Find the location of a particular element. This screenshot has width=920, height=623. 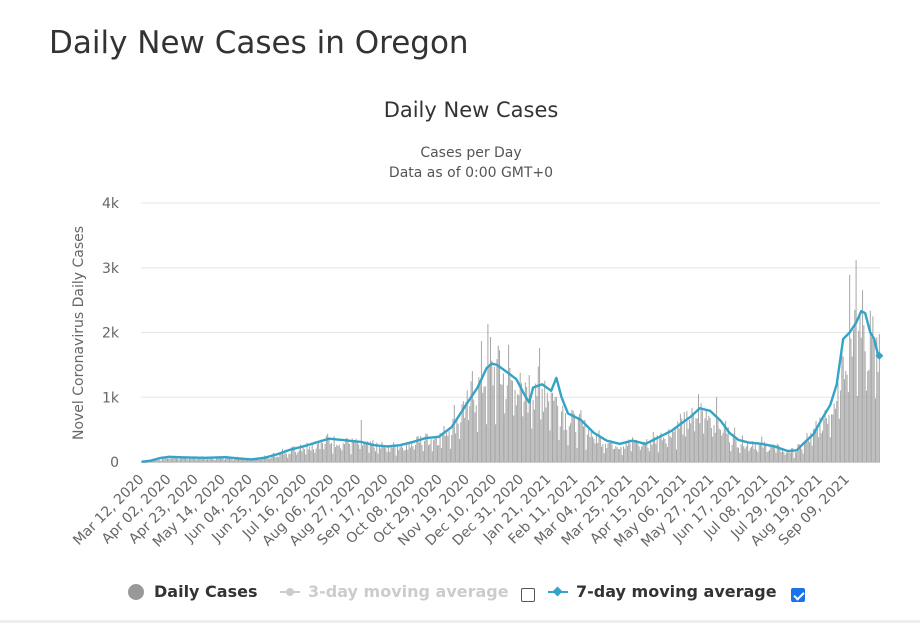

legend-item-3-day-average: 3-day moving average is located at coordinates (394, 591).